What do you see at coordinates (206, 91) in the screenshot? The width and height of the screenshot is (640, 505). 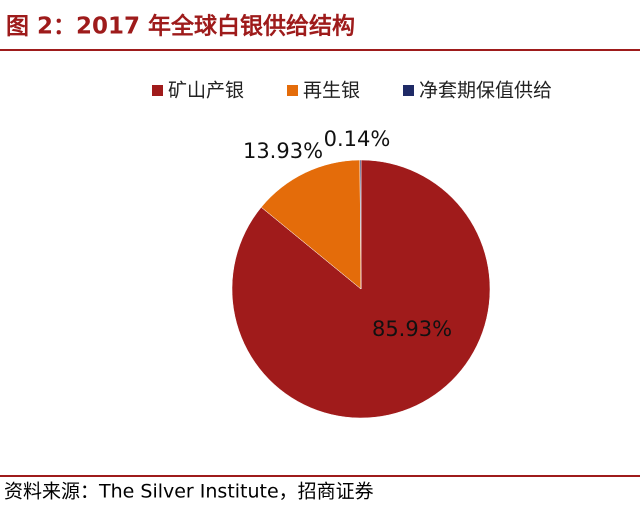 I see `legend-label: 矿山产银` at bounding box center [206, 91].